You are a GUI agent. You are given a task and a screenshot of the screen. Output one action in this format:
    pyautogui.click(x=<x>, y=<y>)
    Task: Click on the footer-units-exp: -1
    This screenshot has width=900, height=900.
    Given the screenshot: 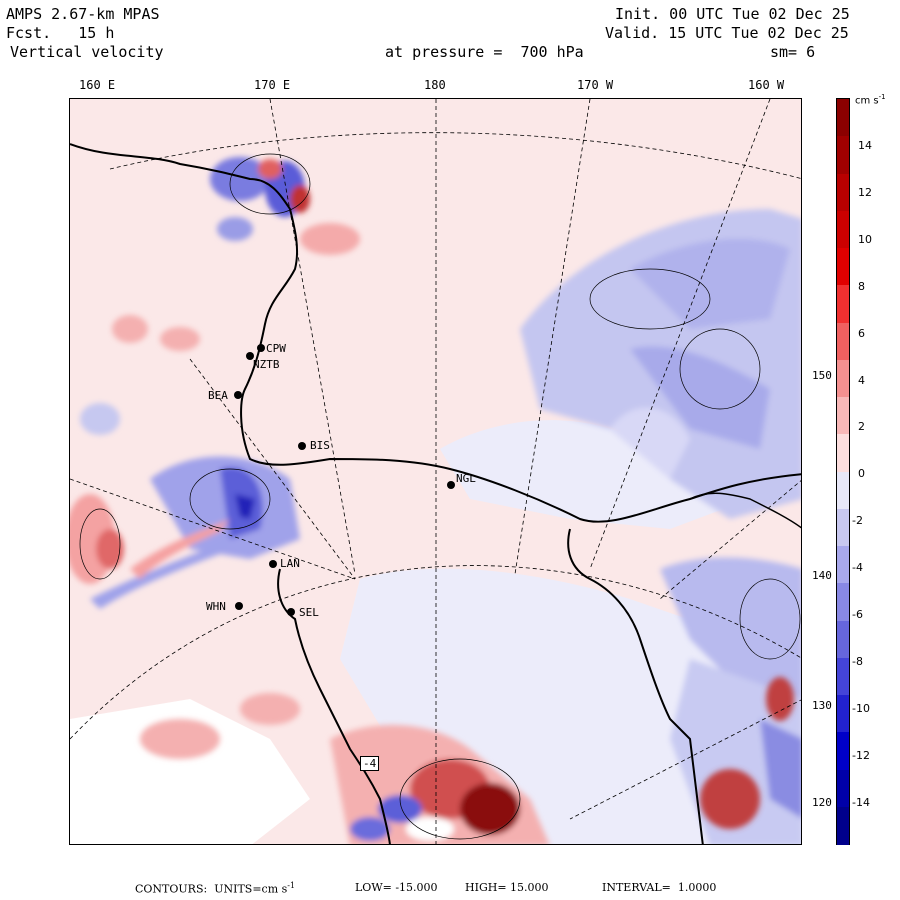 What is the action you would take?
    pyautogui.click(x=291, y=885)
    